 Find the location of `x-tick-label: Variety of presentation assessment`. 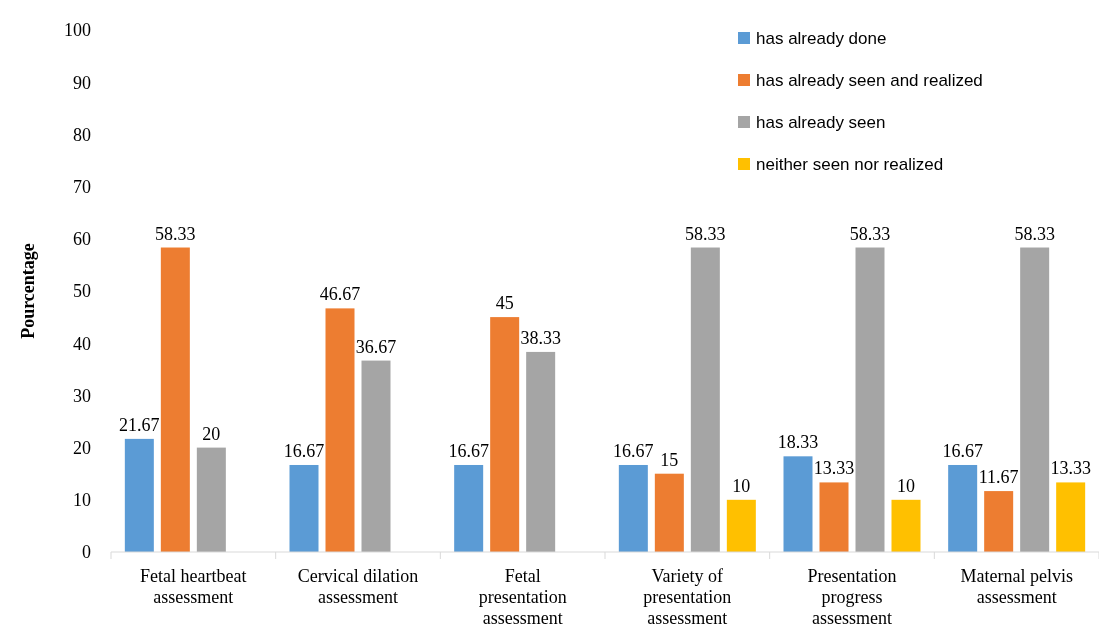

x-tick-label: Variety of presentation assessment is located at coordinates (687, 597).